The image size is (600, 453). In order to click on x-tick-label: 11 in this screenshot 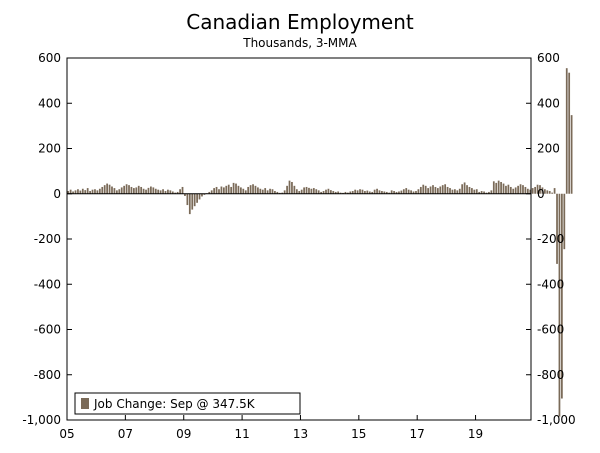, I will do `click(241, 434)`.